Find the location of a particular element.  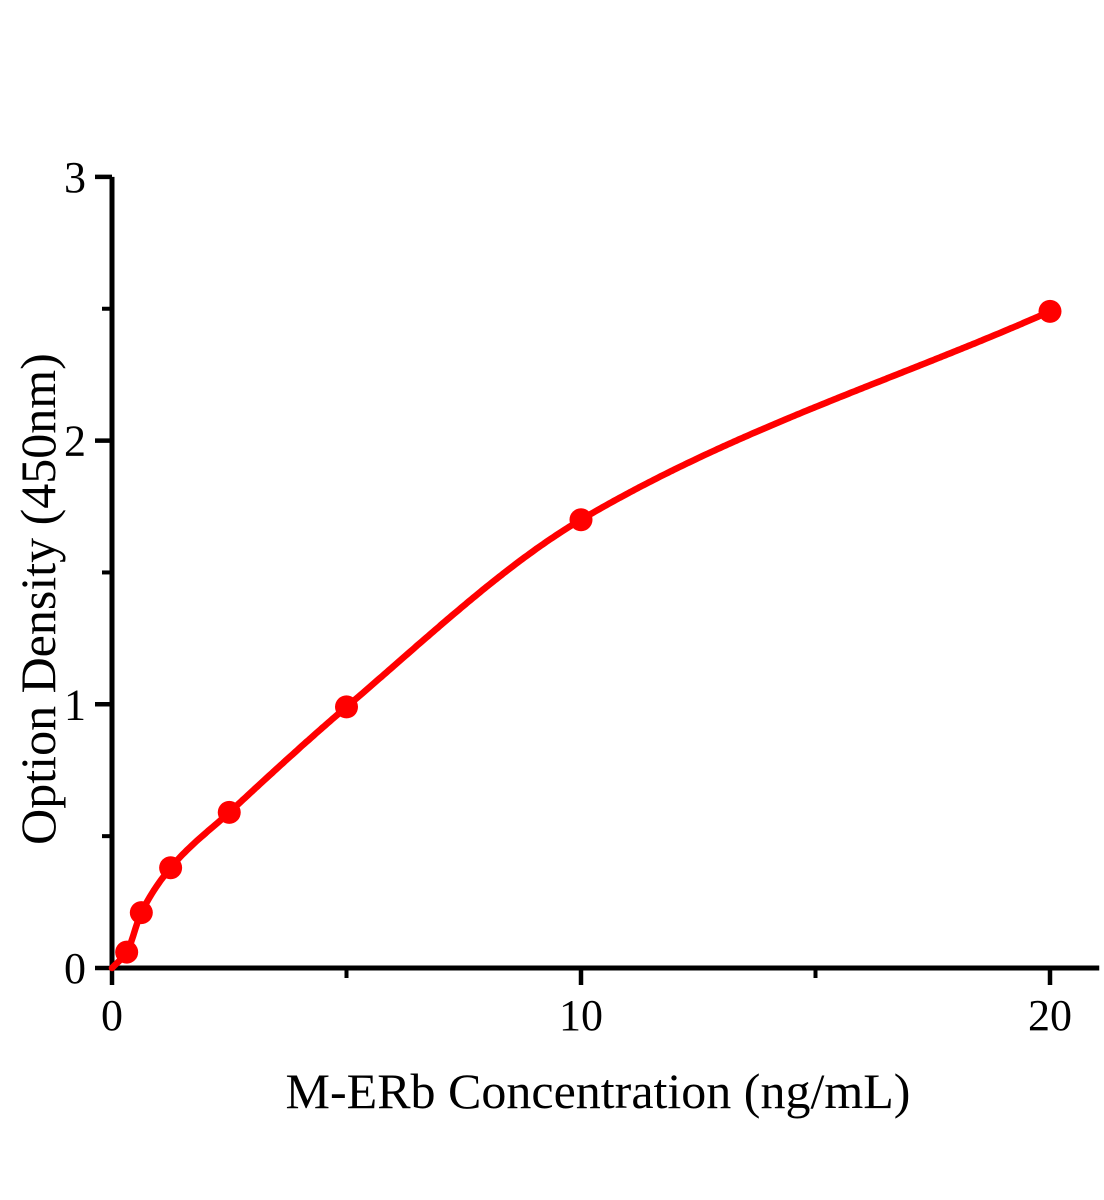

x-axis-title: M-ERb Concentration (ng/mL) is located at coordinates (598, 1091).